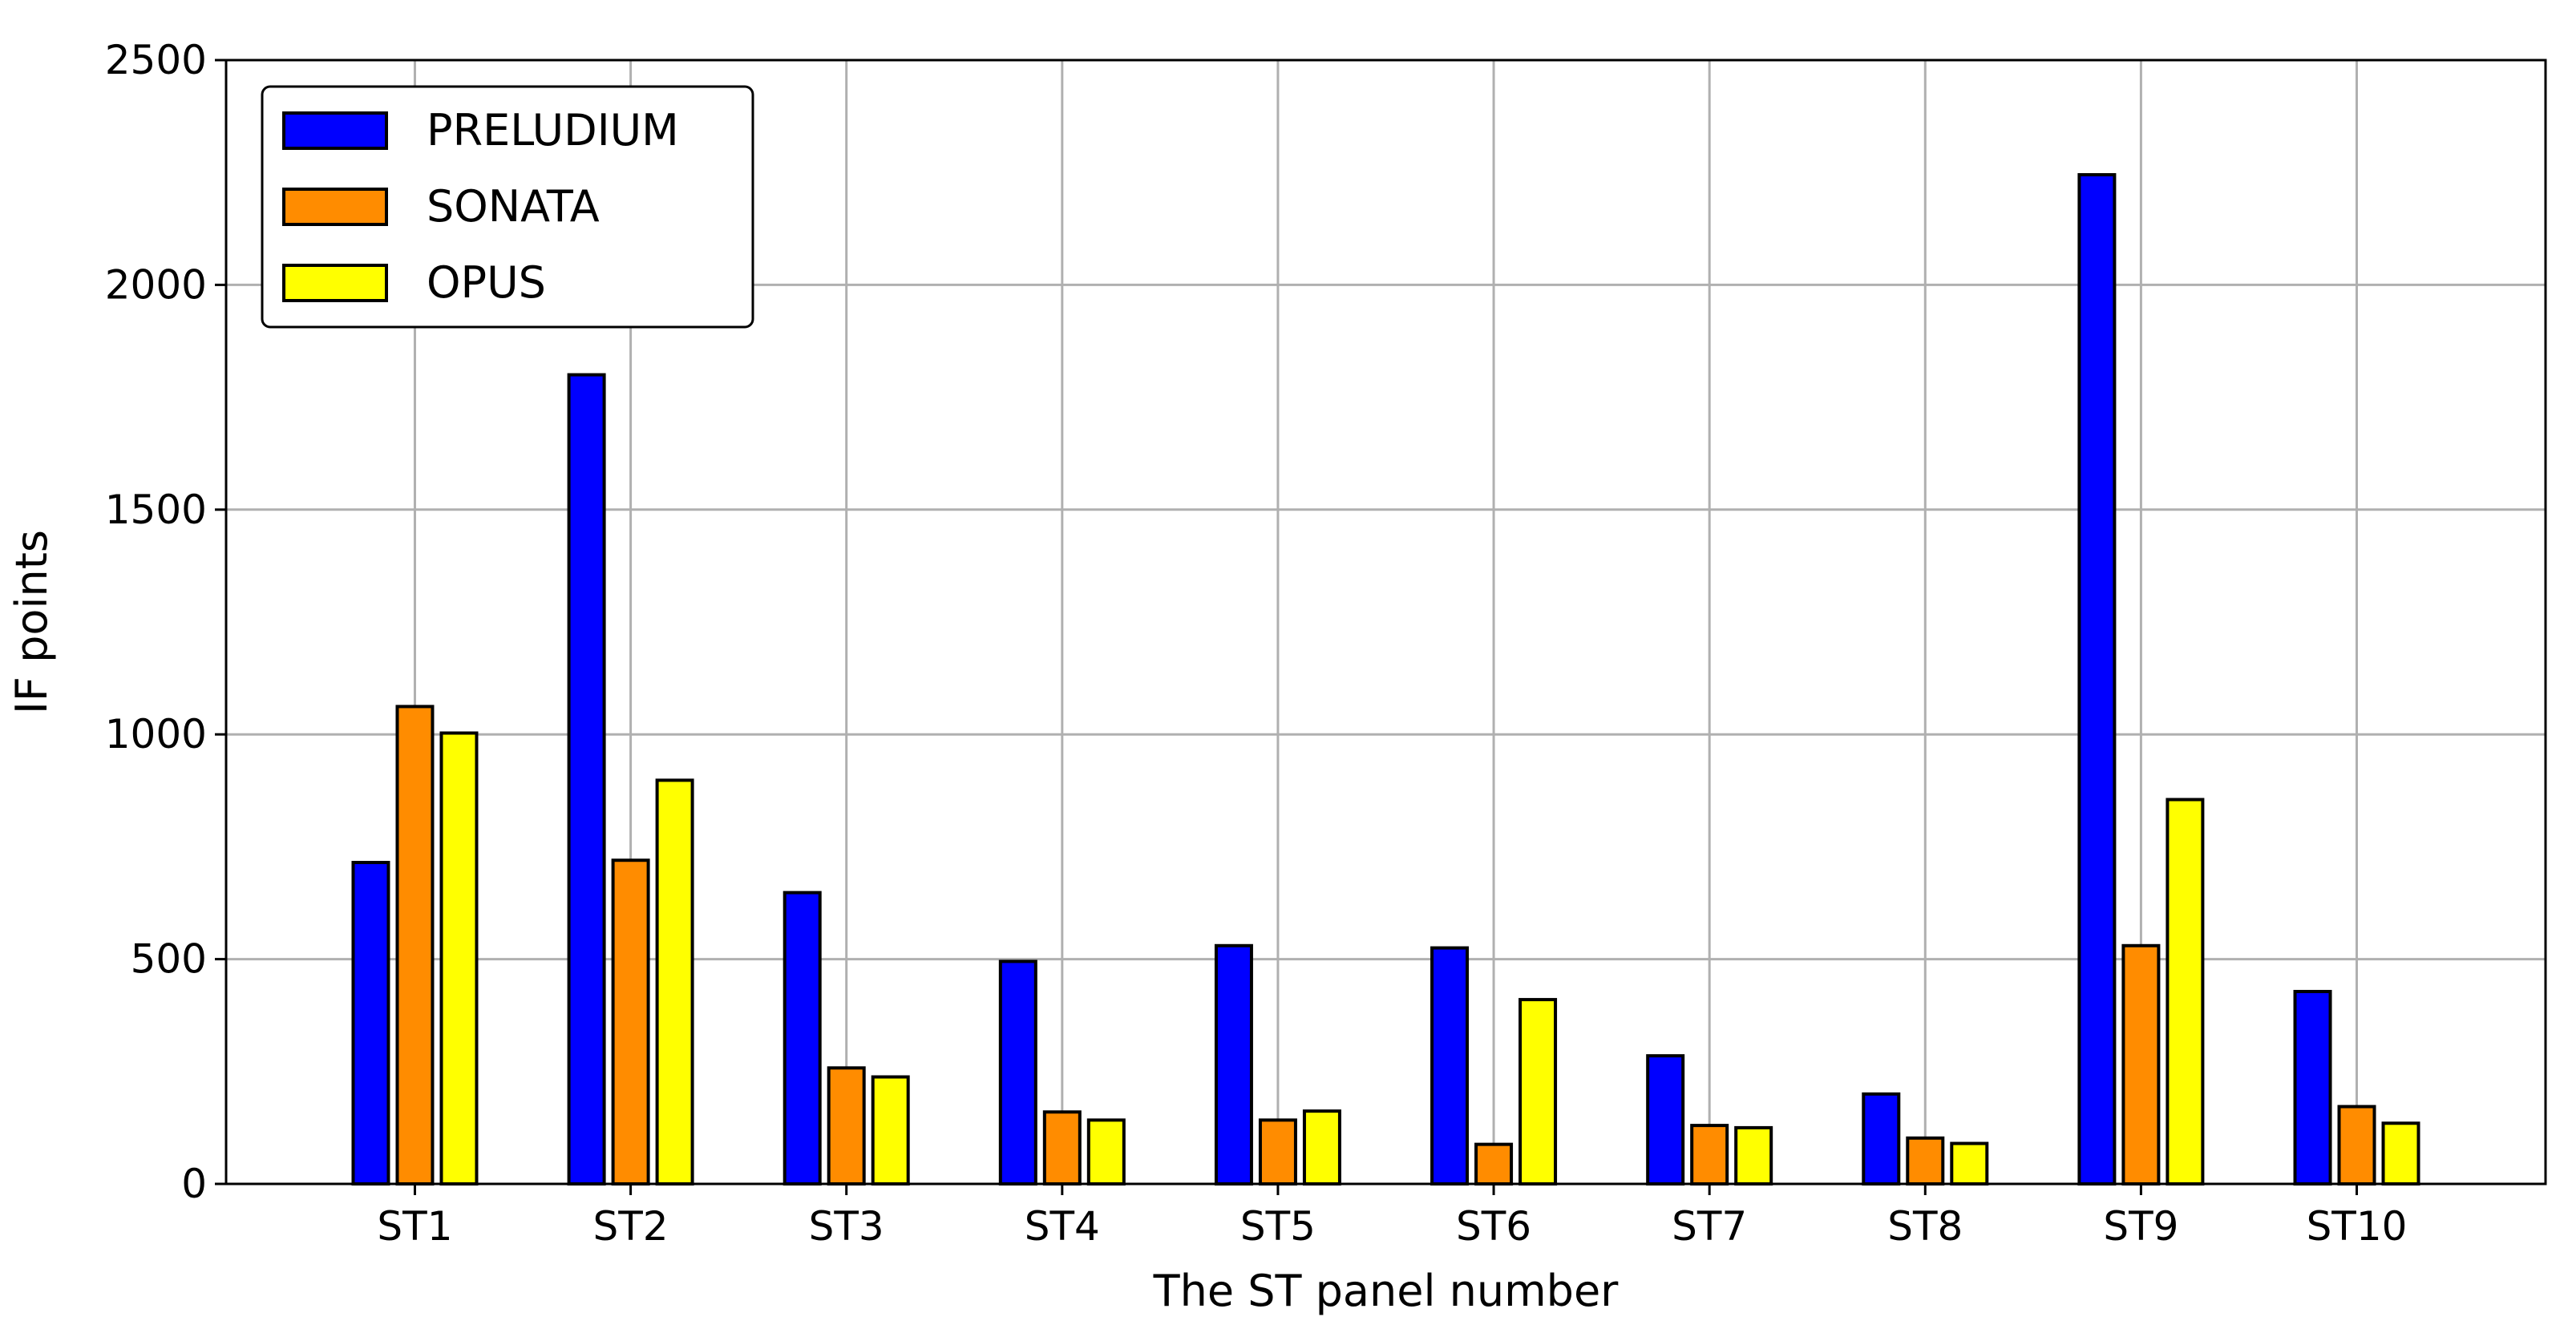 The height and width of the screenshot is (1337, 2576). I want to click on bar-preludium-st5, so click(1233, 1064).